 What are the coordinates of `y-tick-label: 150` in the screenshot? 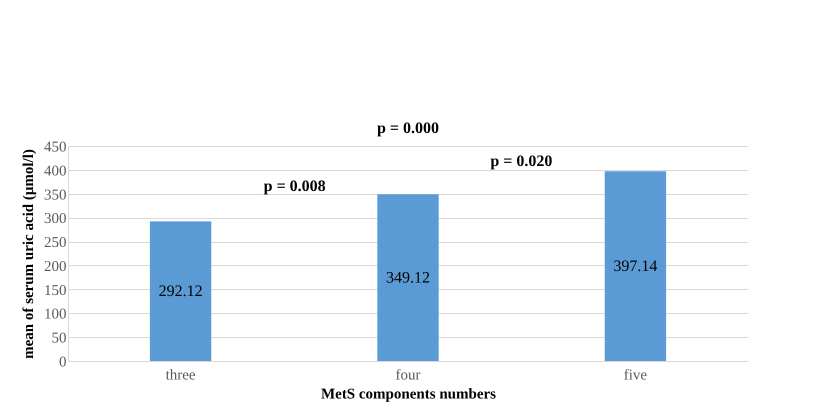 It's located at (55, 290).